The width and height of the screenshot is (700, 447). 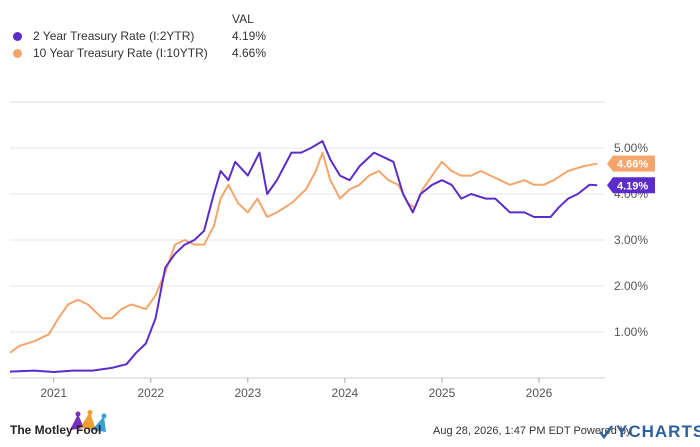 I want to click on x-tick-label: 2024, so click(x=345, y=393).